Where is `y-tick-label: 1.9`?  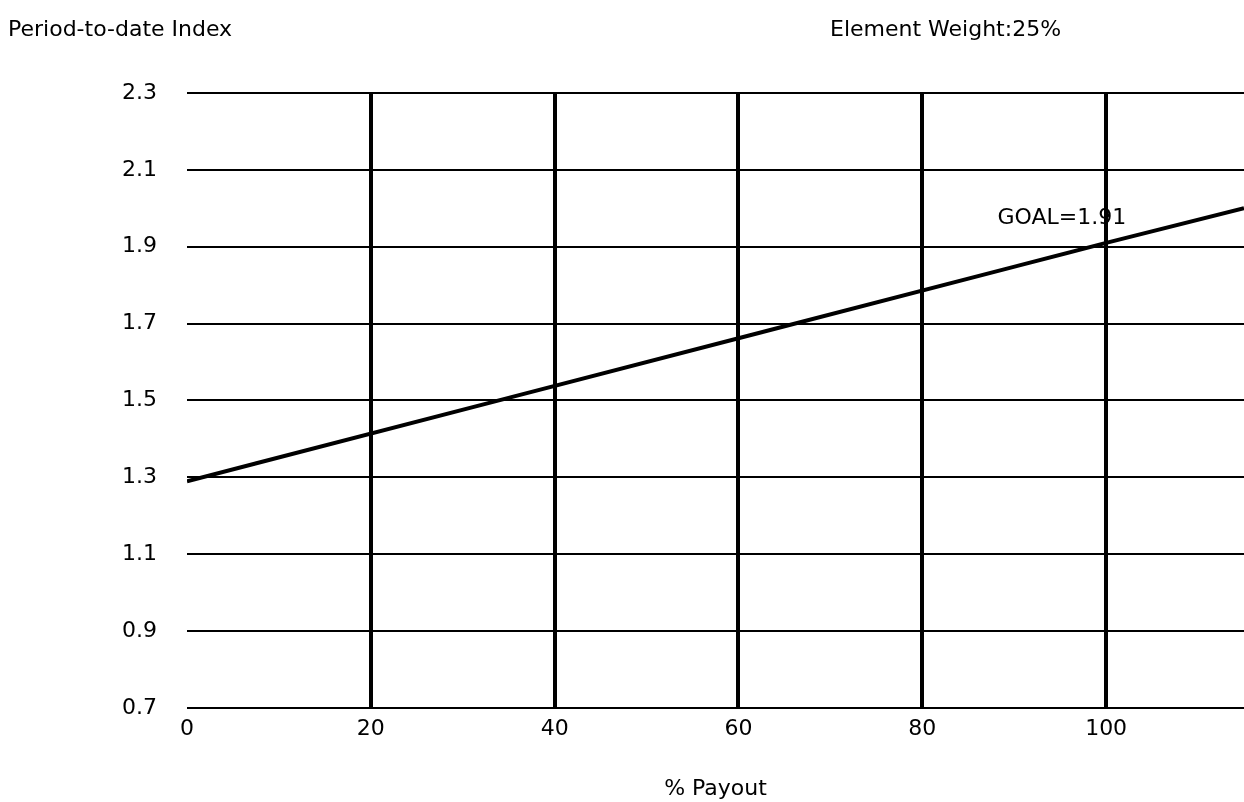
y-tick-label: 1.9 is located at coordinates (139, 245).